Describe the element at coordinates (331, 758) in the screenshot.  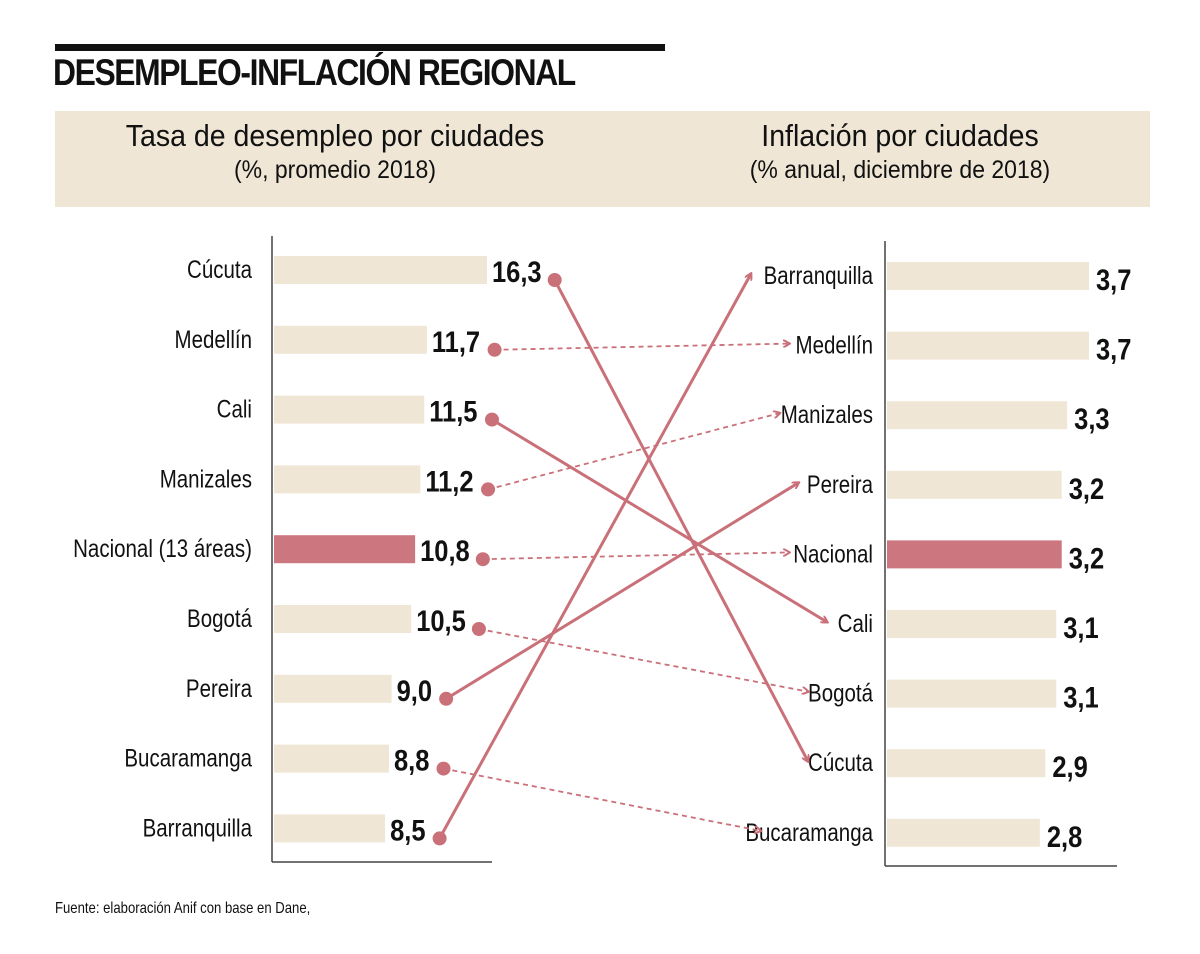
I see `unemployment-bar-bucaramanga` at that location.